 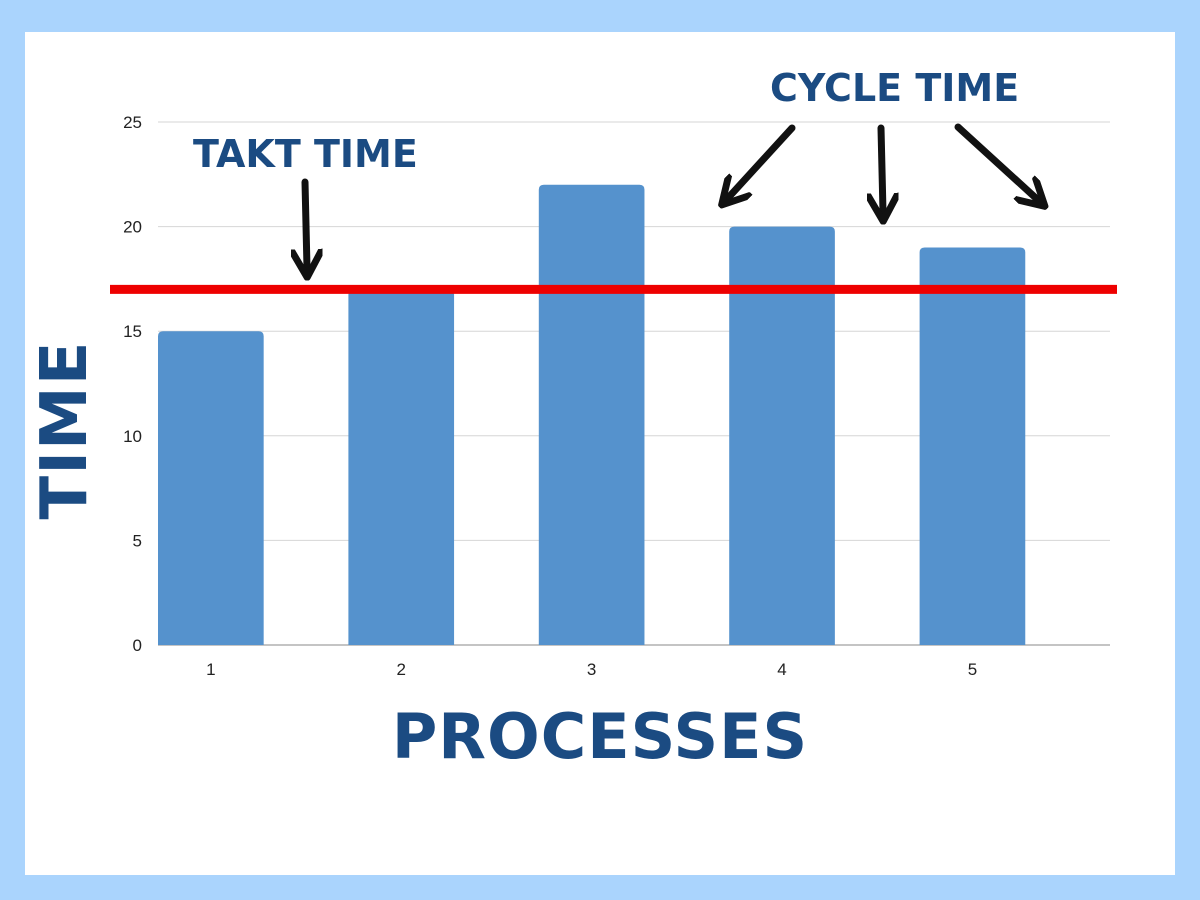 I want to click on cycle-time-label: CYCLE TIME, so click(x=895, y=88).